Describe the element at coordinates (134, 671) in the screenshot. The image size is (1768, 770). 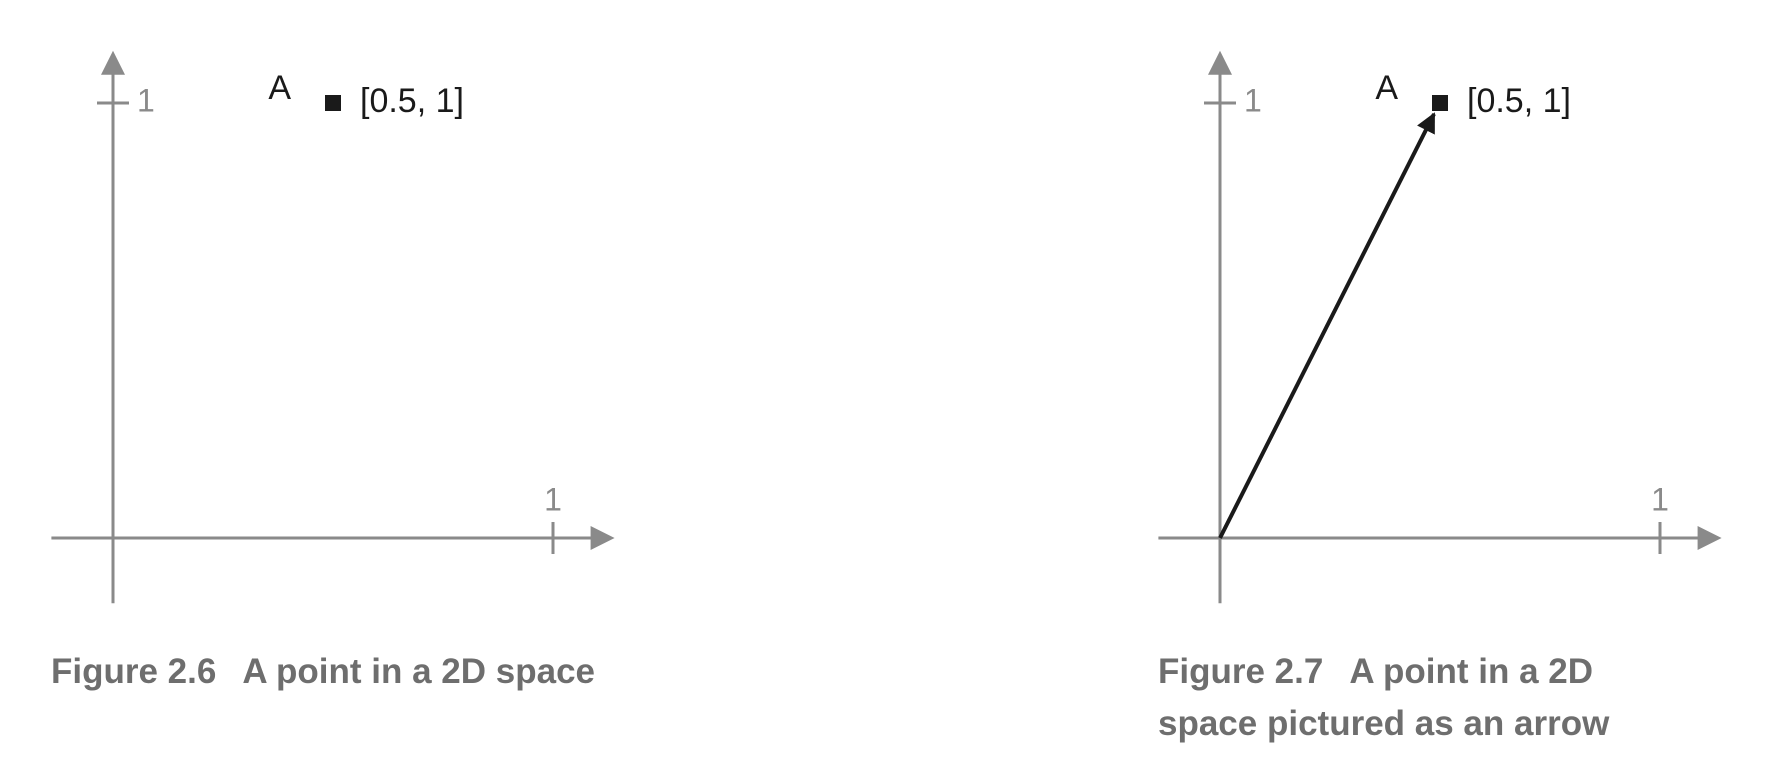
I see `figure-number: Figure 2.6` at that location.